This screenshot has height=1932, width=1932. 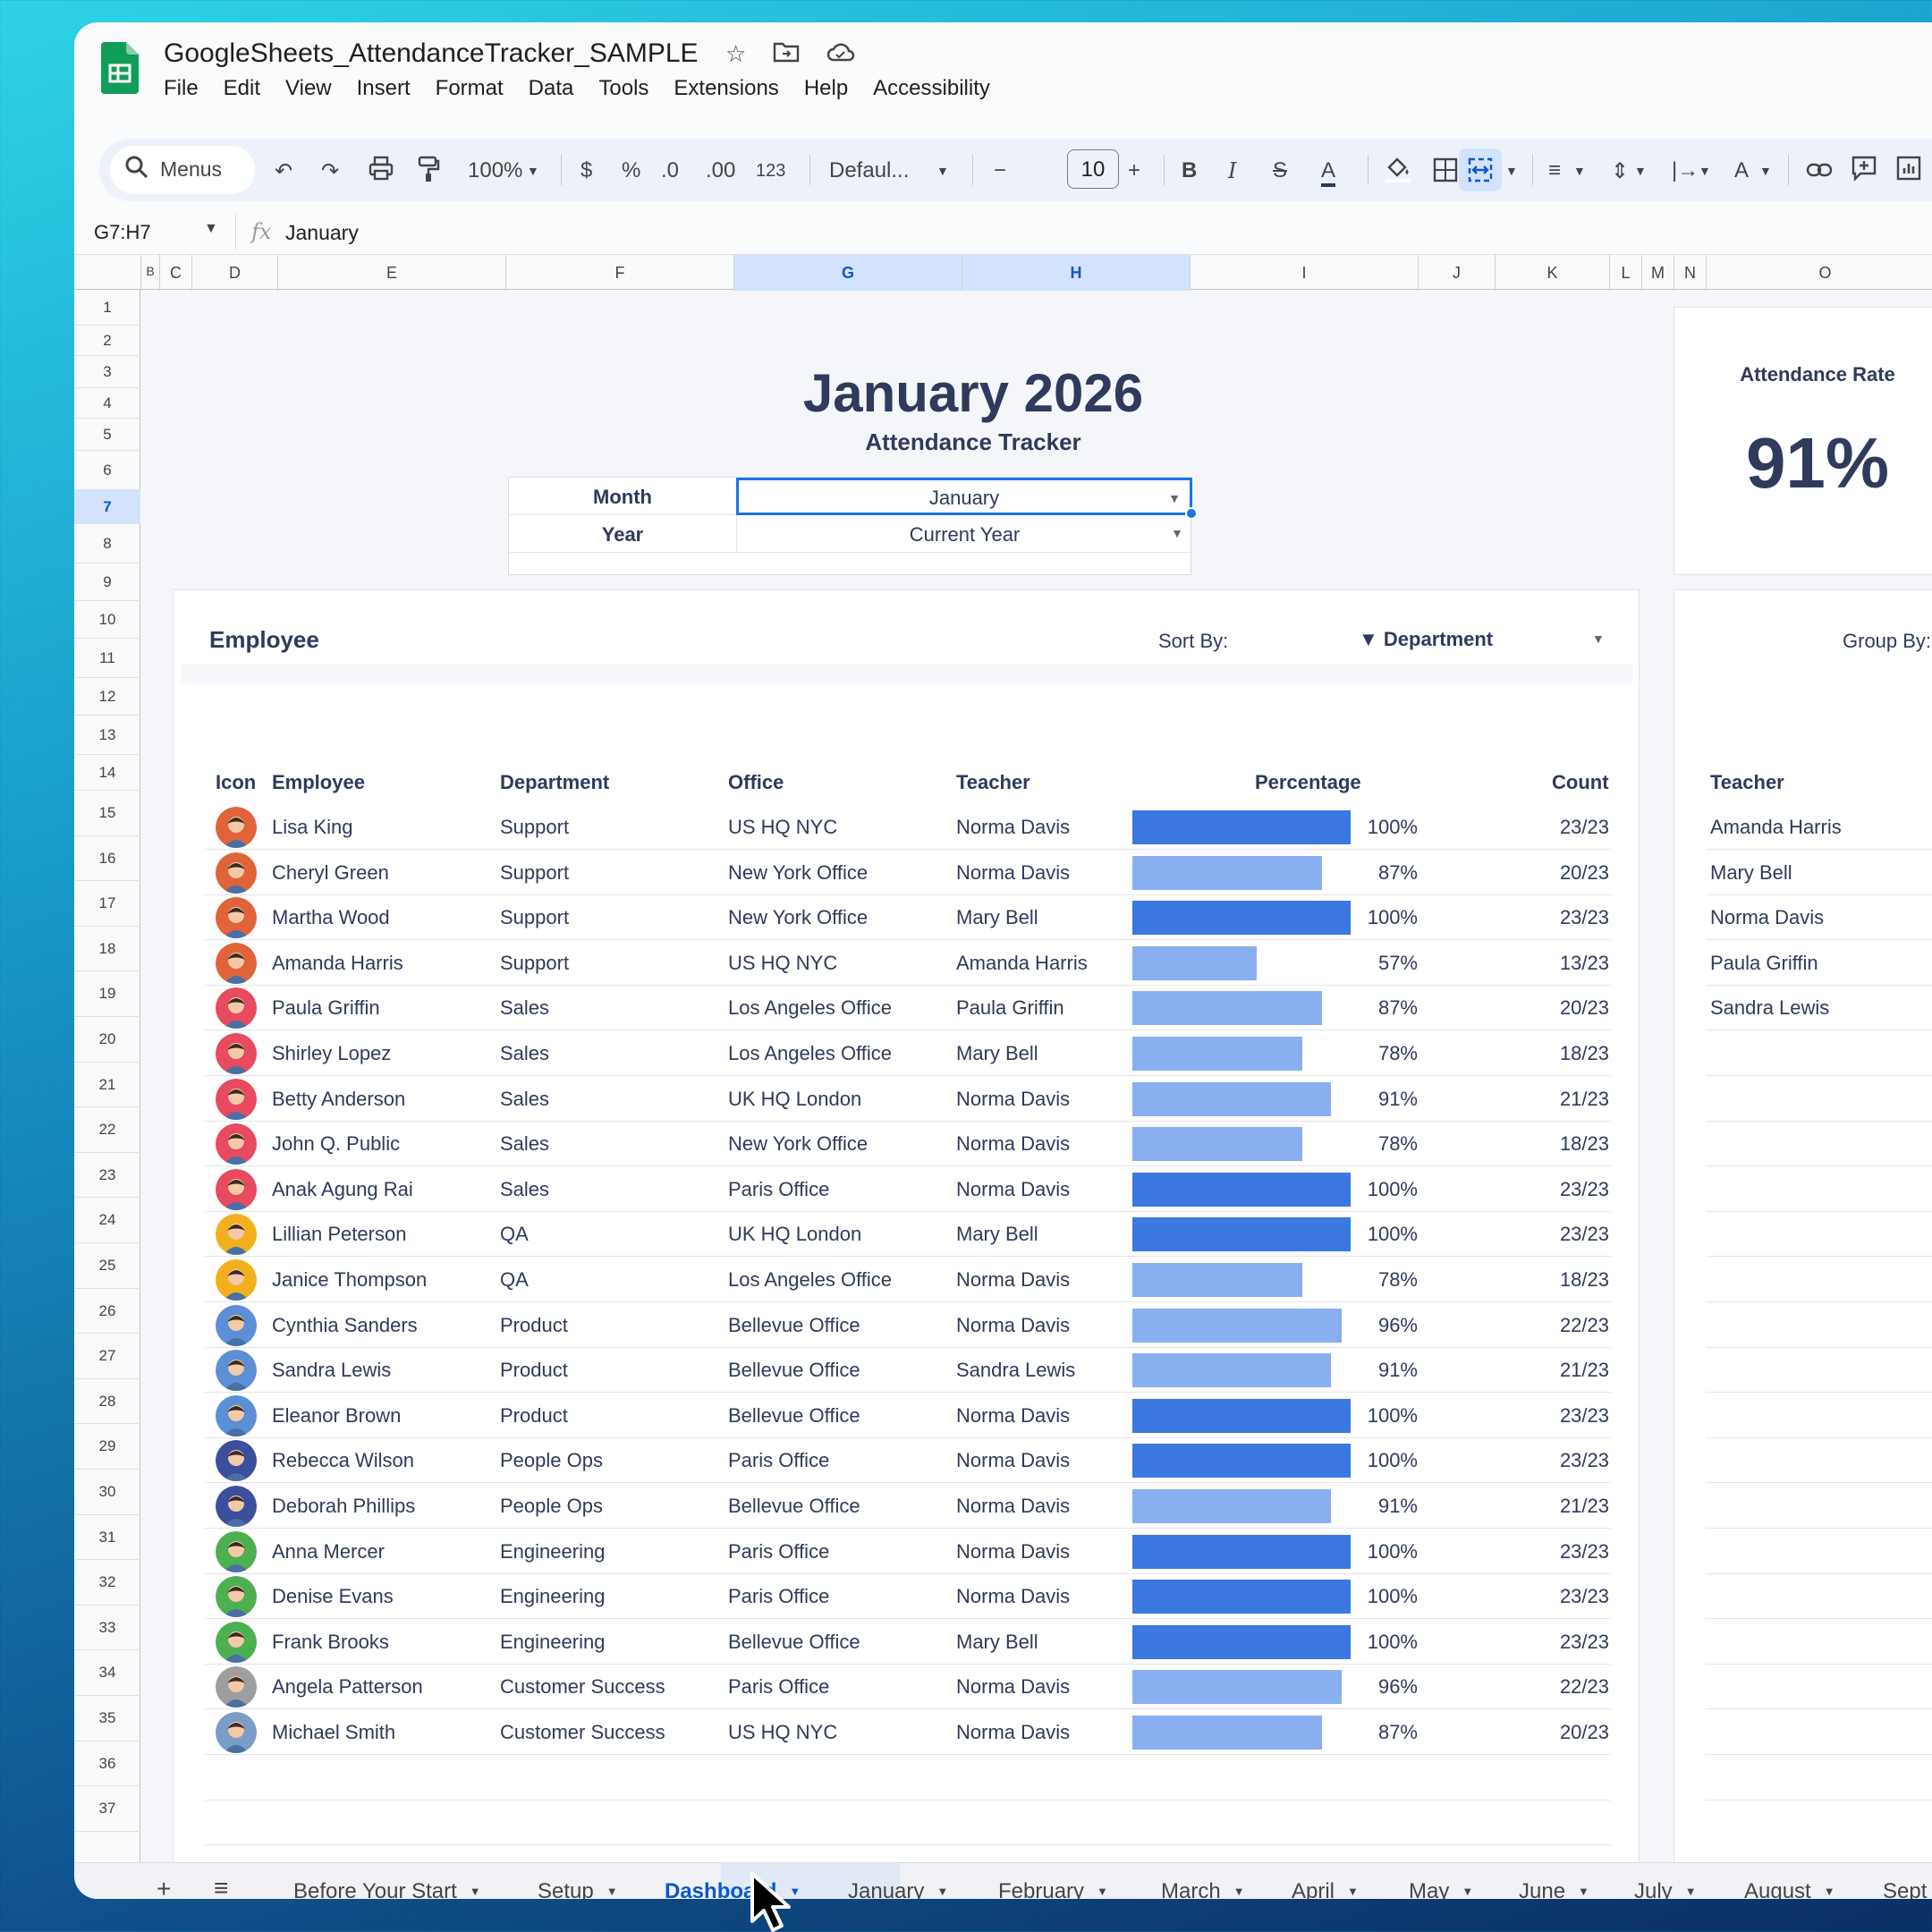 I want to click on print-icon, so click(x=381, y=168).